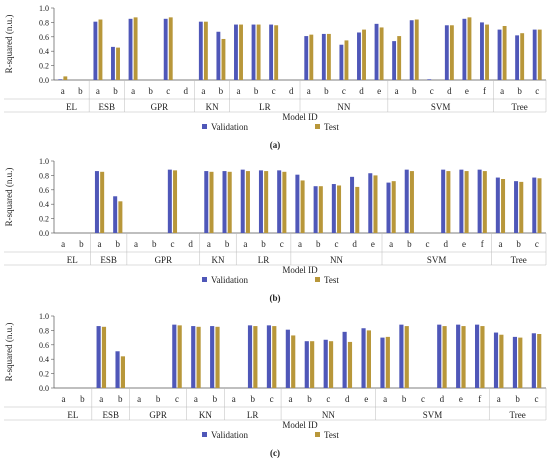  What do you see at coordinates (72, 415) in the screenshot?
I see `panel-3-group-label: EL` at bounding box center [72, 415].